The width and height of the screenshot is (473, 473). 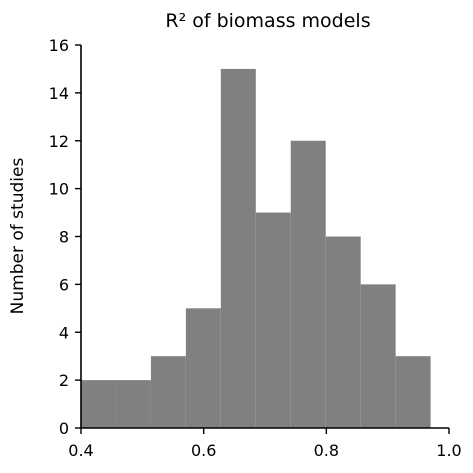 I want to click on y-ticks-group: 0 2 4 6 8 10 12 14 16, so click(x=65, y=237).